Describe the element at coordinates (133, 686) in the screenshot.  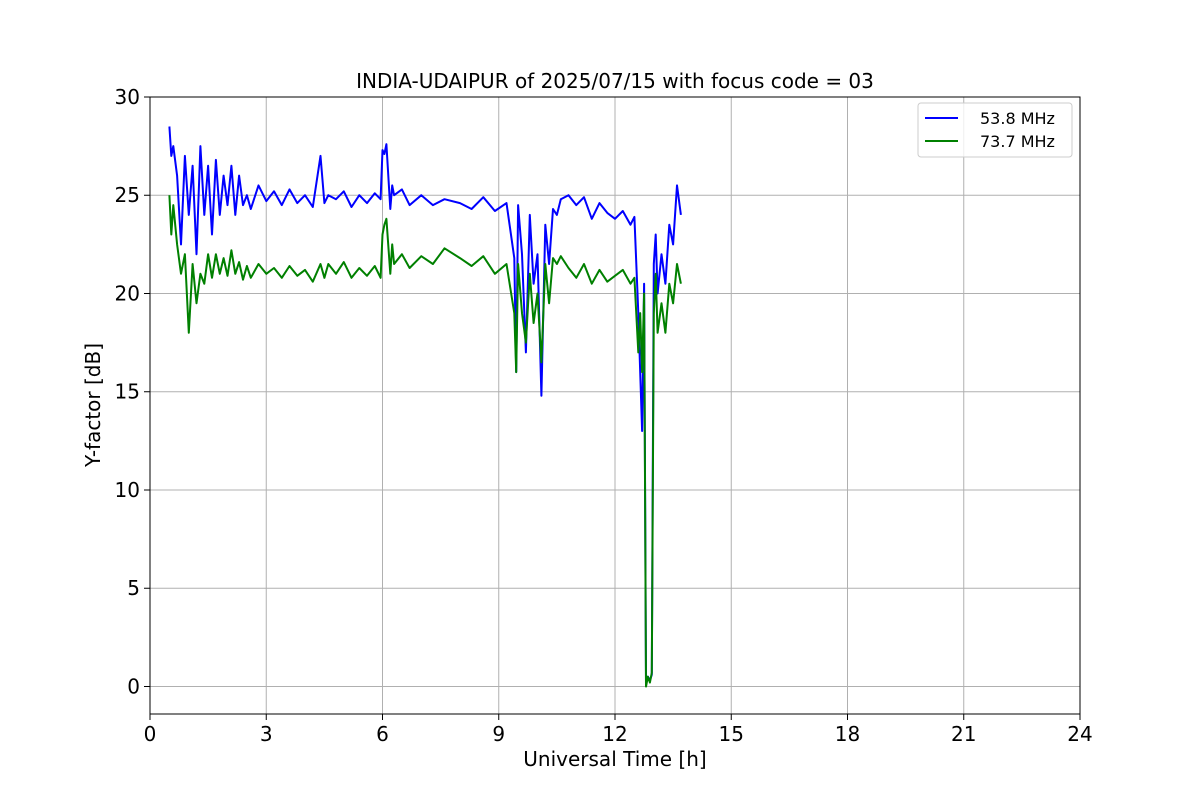
I see `y-tick-label: 0` at that location.